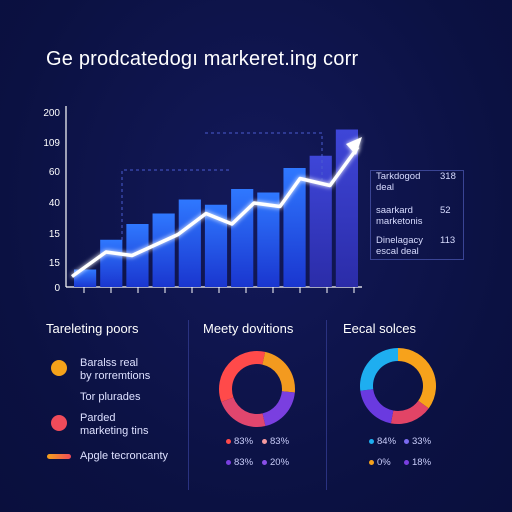 This screenshot has width=512, height=512. What do you see at coordinates (202, 59) in the screenshot?
I see `page-title: Ge prodcatedogı markeret.ing corr` at bounding box center [202, 59].